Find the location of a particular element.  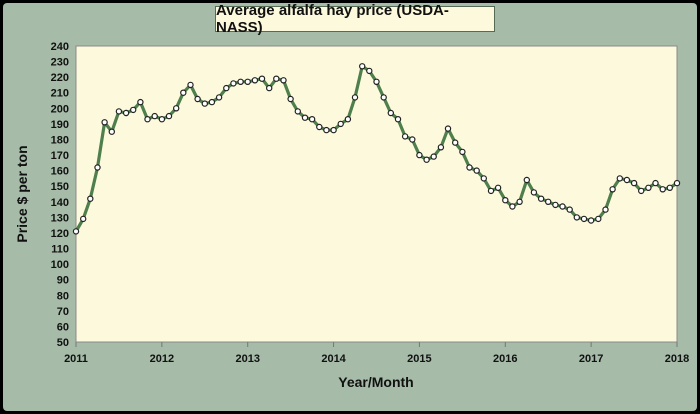

x-tick-label: 2016 is located at coordinates (505, 359).